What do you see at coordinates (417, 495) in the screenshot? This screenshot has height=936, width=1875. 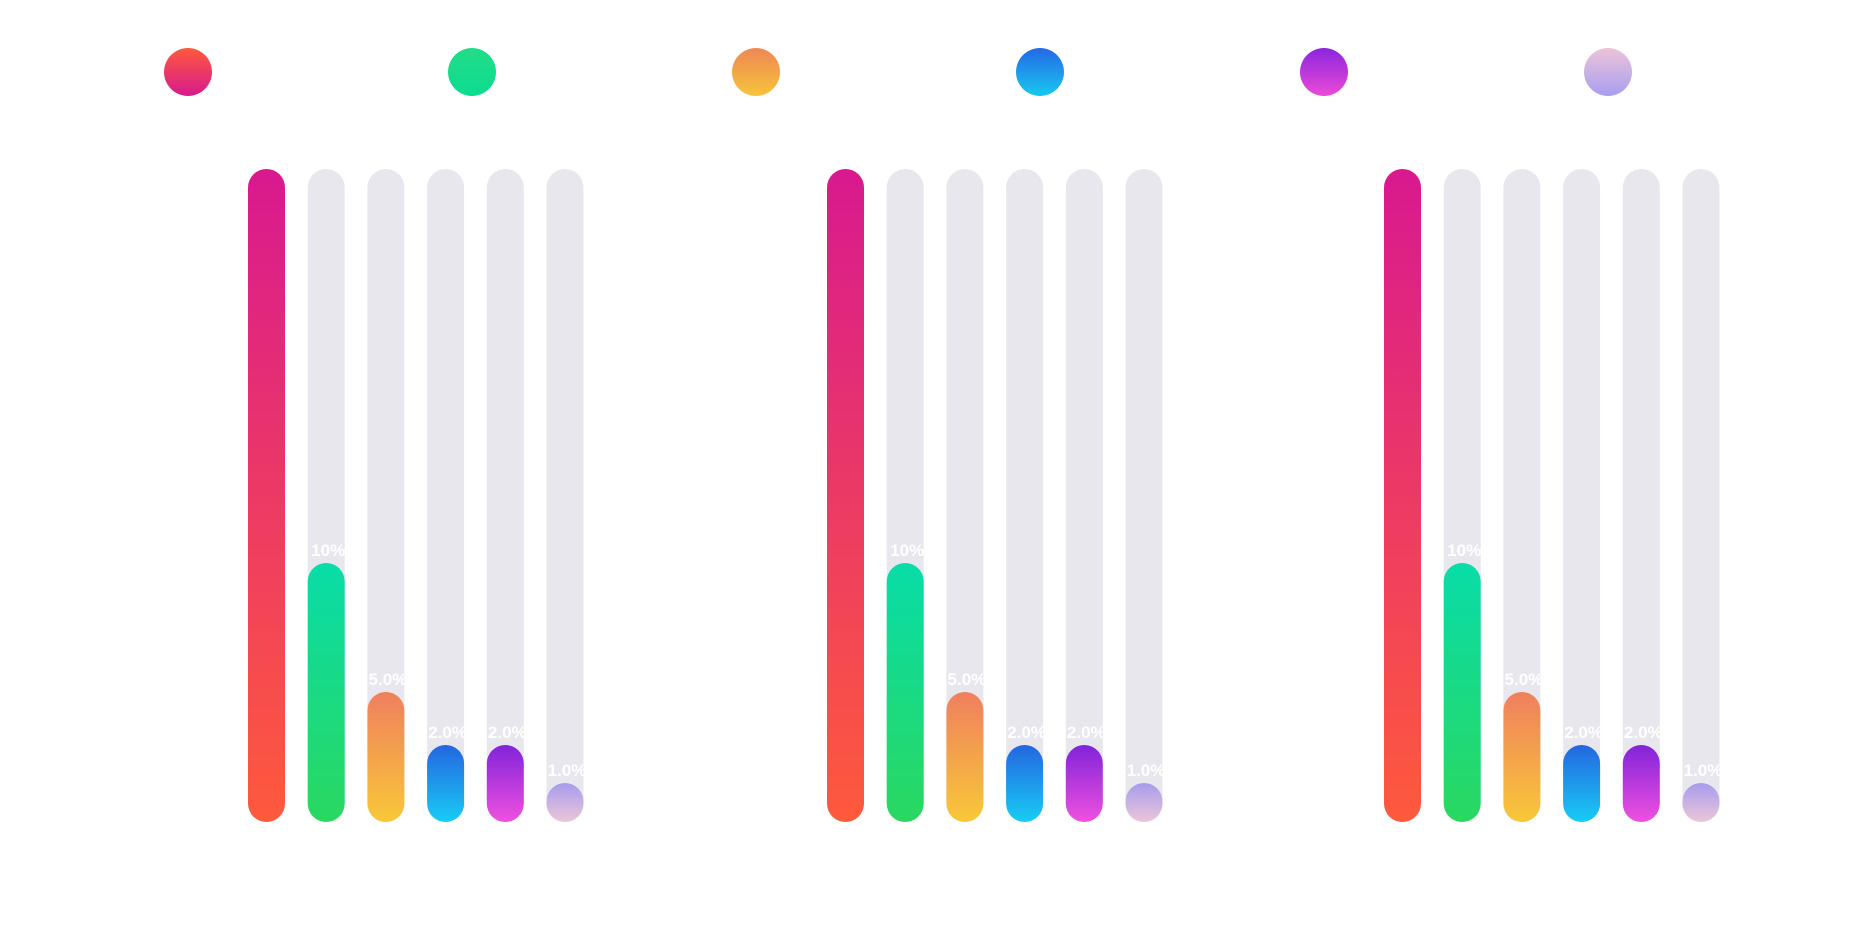 I see `bar-group-1: 10% 5.0% 2.0% 2.0% 1.0%` at bounding box center [417, 495].